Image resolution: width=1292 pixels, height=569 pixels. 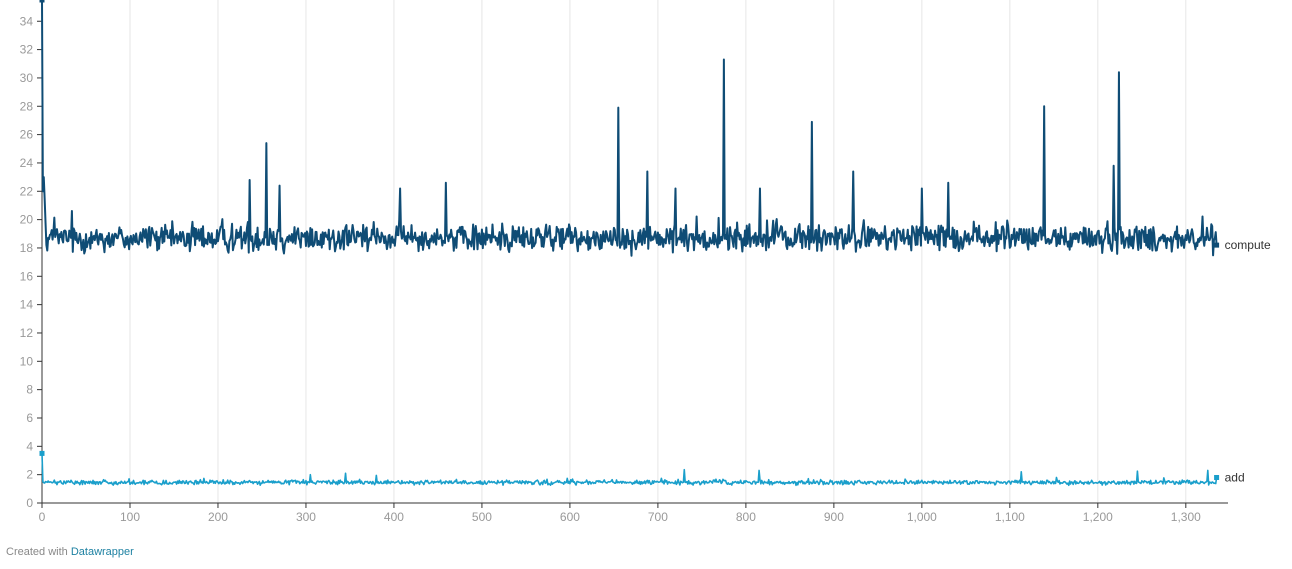 What do you see at coordinates (102, 552) in the screenshot?
I see `datawrapper-link: Datawrapper` at bounding box center [102, 552].